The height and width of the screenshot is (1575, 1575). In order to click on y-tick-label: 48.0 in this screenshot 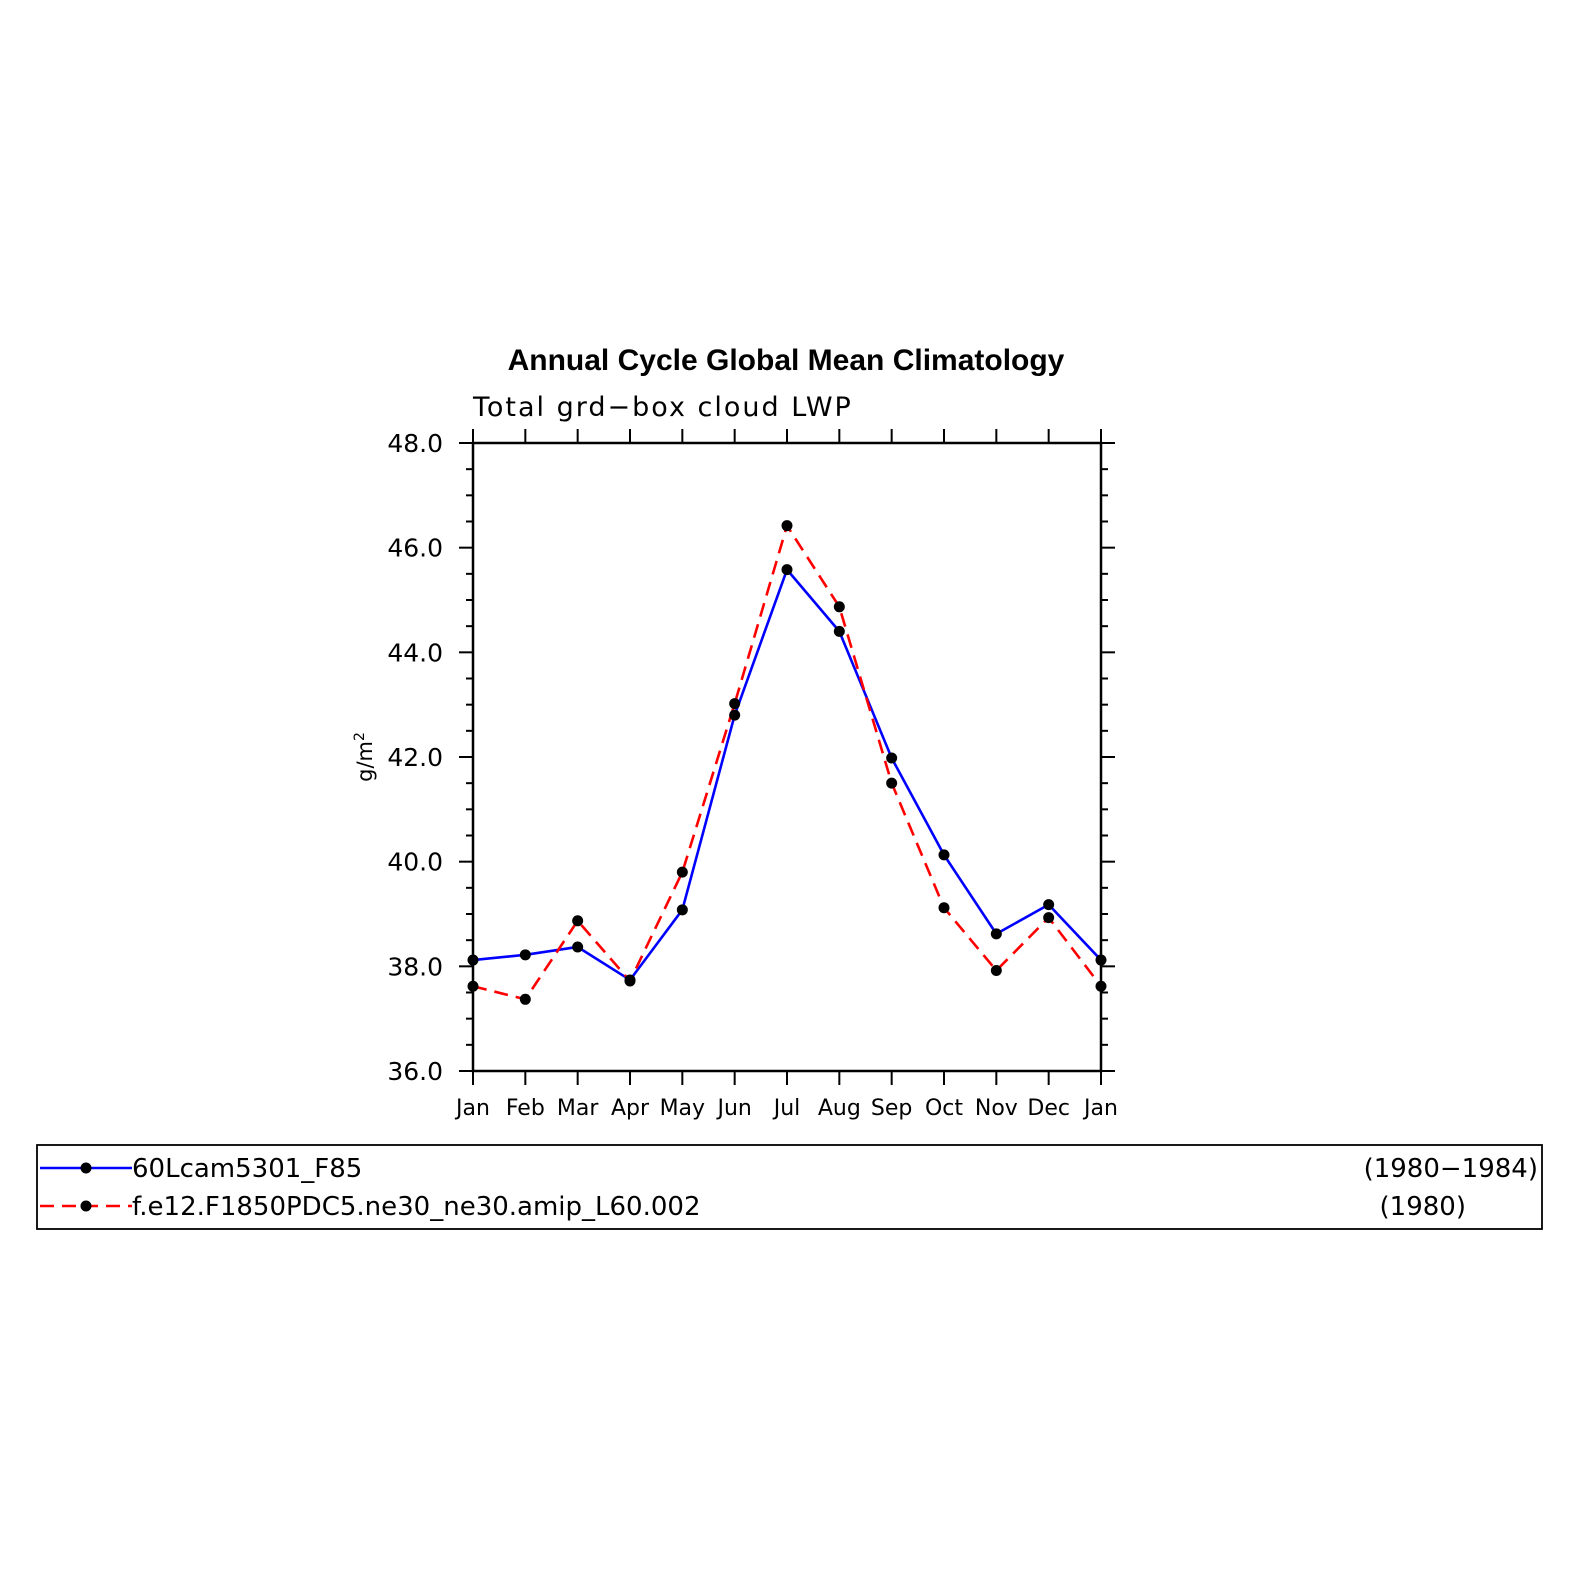, I will do `click(415, 443)`.